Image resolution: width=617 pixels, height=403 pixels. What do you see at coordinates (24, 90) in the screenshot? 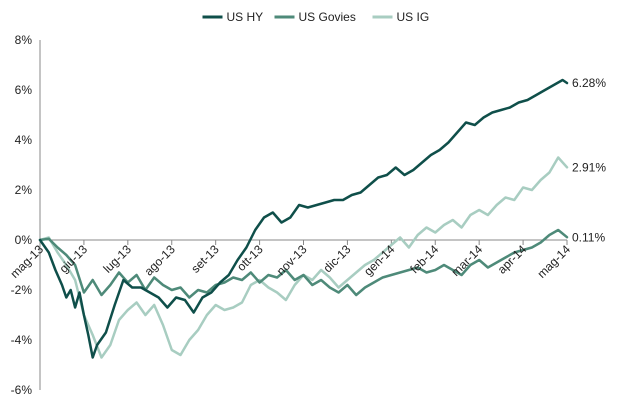
I see `y-tick-label: 6%` at bounding box center [24, 90].